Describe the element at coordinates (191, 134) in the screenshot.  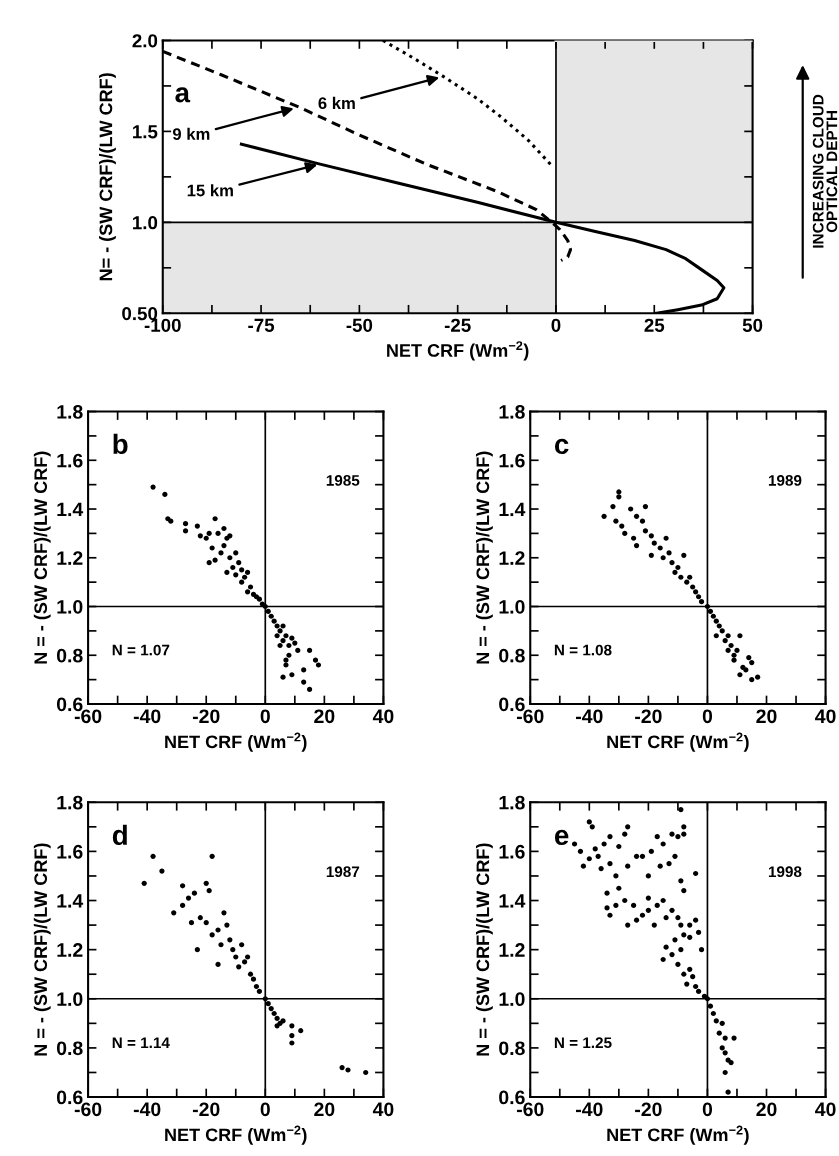
I see `annotation: 9 km` at that location.